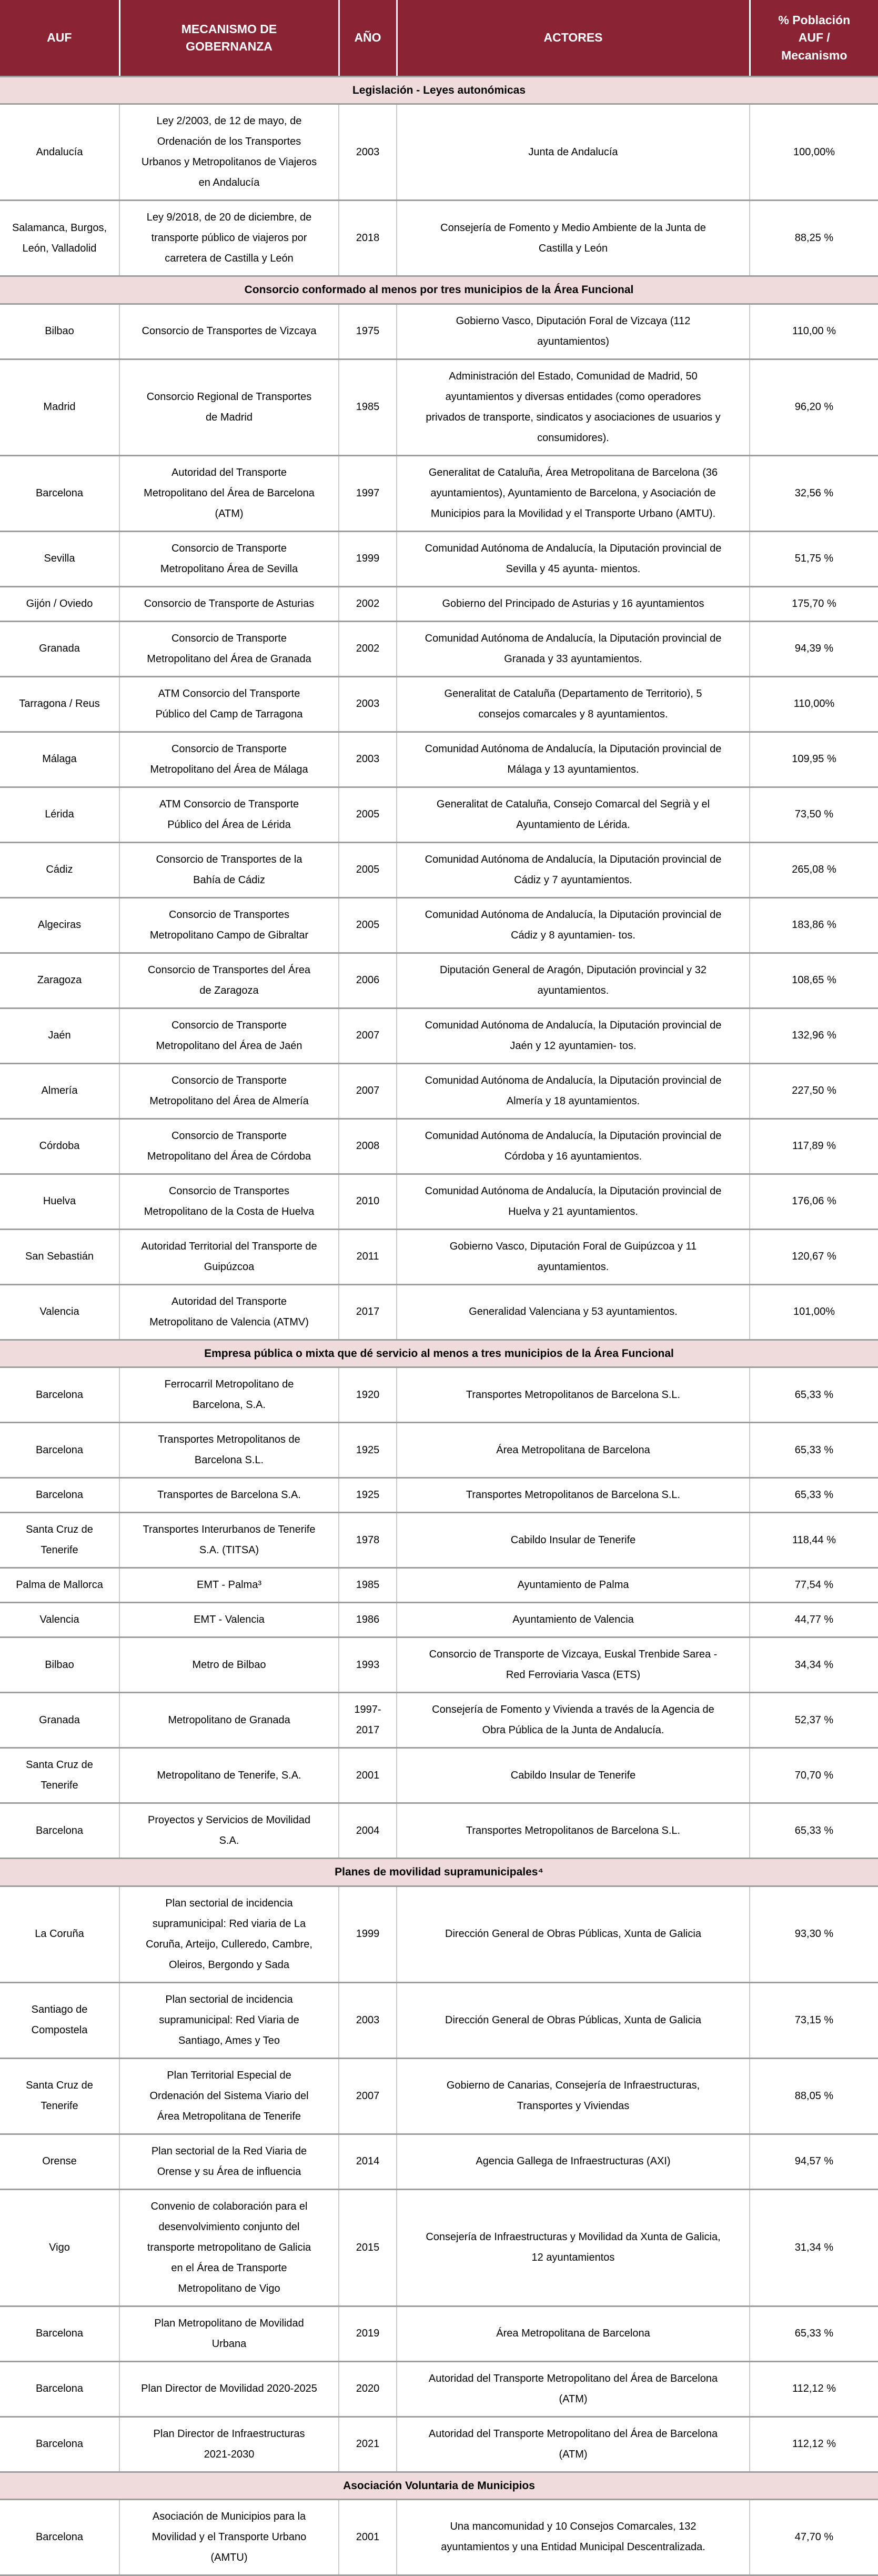 This screenshot has width=878, height=2576. Describe the element at coordinates (367, 2247) in the screenshot. I see `cell-ano: 2015` at that location.